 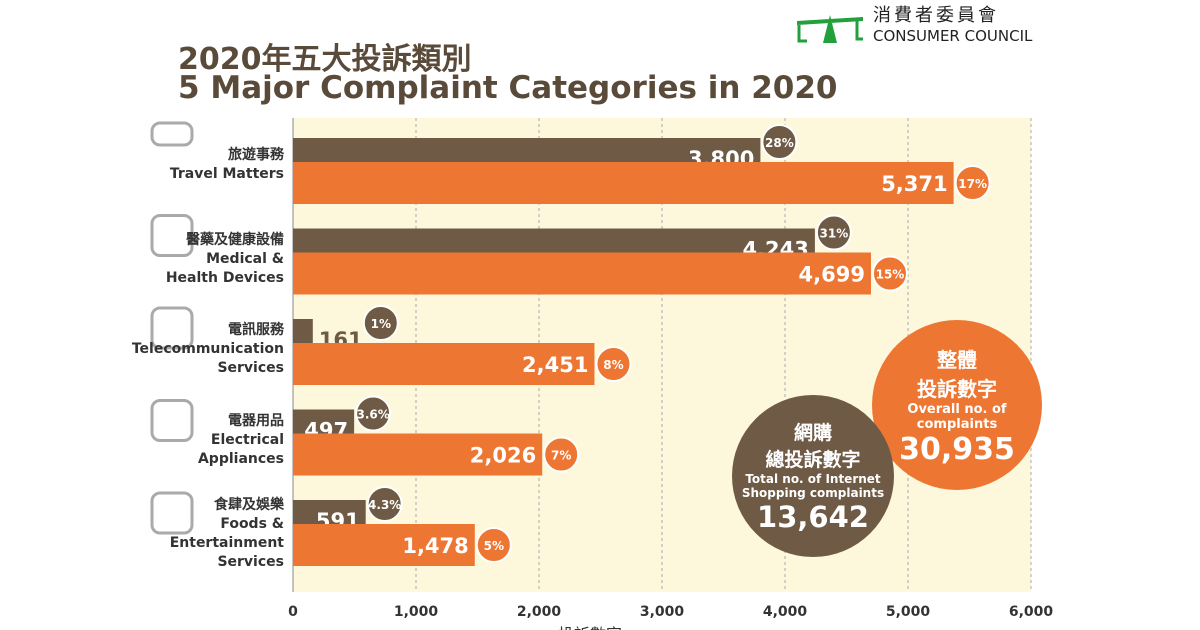 I want to click on overall-en1: Overall no. of, so click(x=957, y=409).